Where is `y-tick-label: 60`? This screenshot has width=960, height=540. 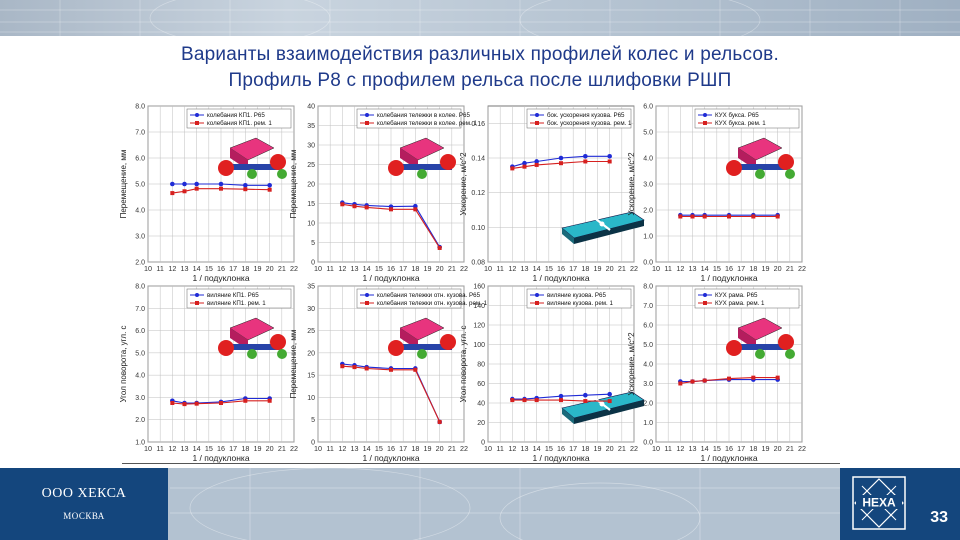 y-tick-label: 60 is located at coordinates (481, 384).